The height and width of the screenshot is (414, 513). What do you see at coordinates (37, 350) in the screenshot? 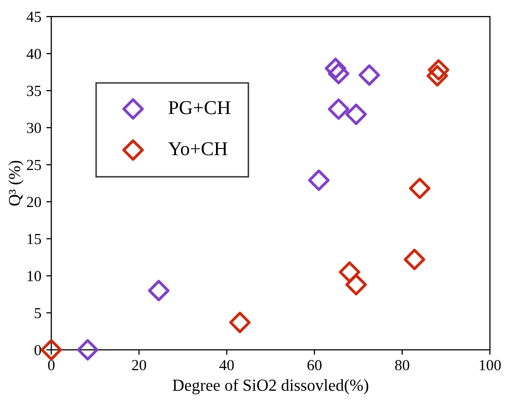
I see `y-tick-label: 0` at bounding box center [37, 350].